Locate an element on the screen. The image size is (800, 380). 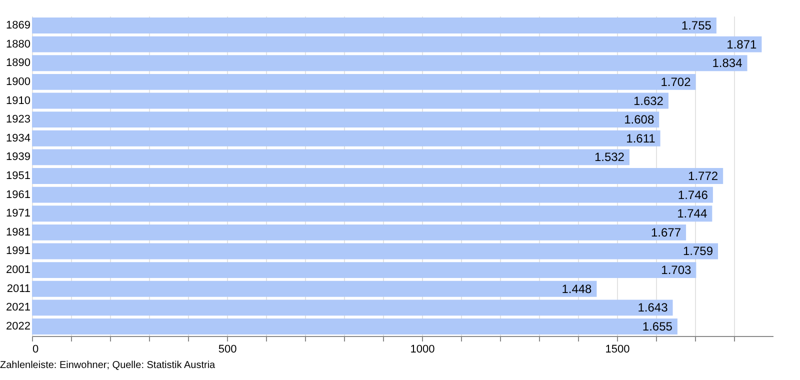
x-tick-label: 1000 is located at coordinates (422, 350).